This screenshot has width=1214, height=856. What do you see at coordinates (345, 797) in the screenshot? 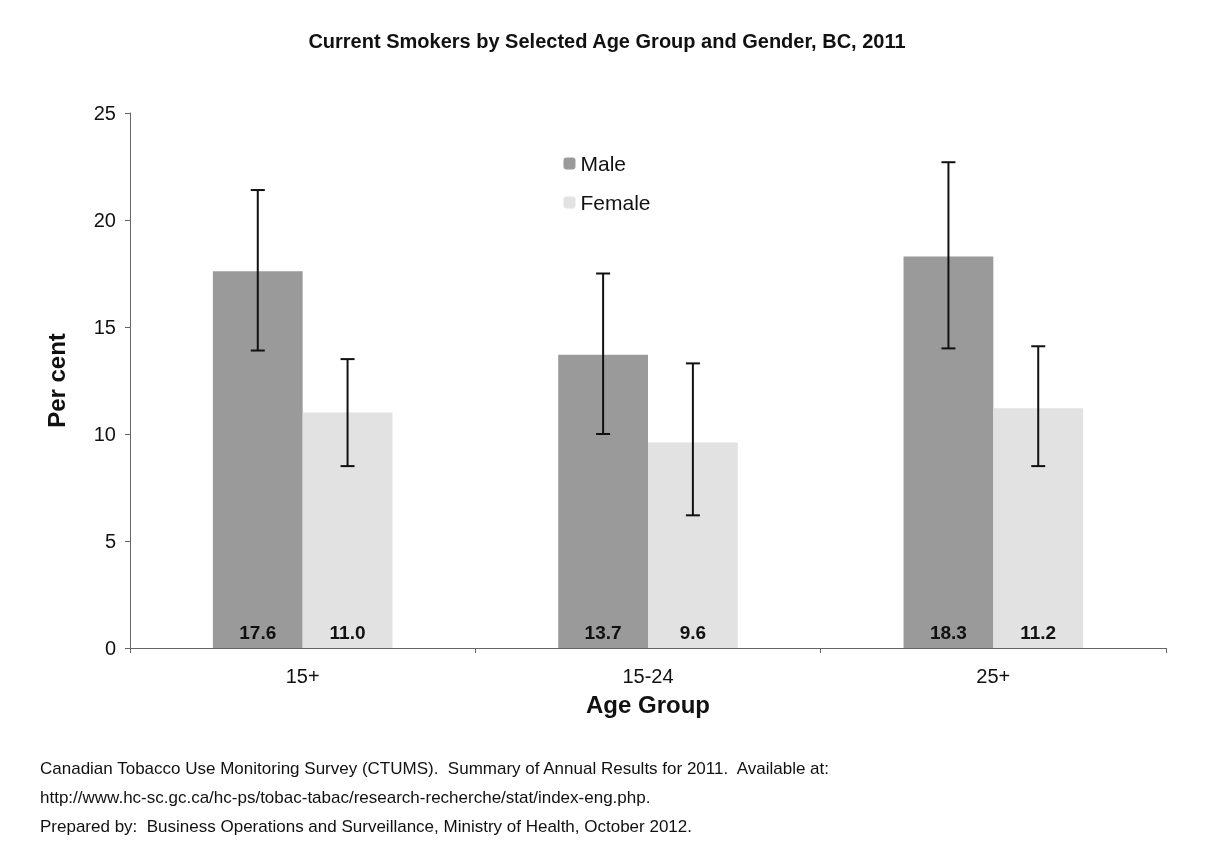
I see `text: http://www.hc-sc.gc.ca/hc-ps/tobac-tabac/research-recherche/stat/index-eng.php.` at bounding box center [345, 797].